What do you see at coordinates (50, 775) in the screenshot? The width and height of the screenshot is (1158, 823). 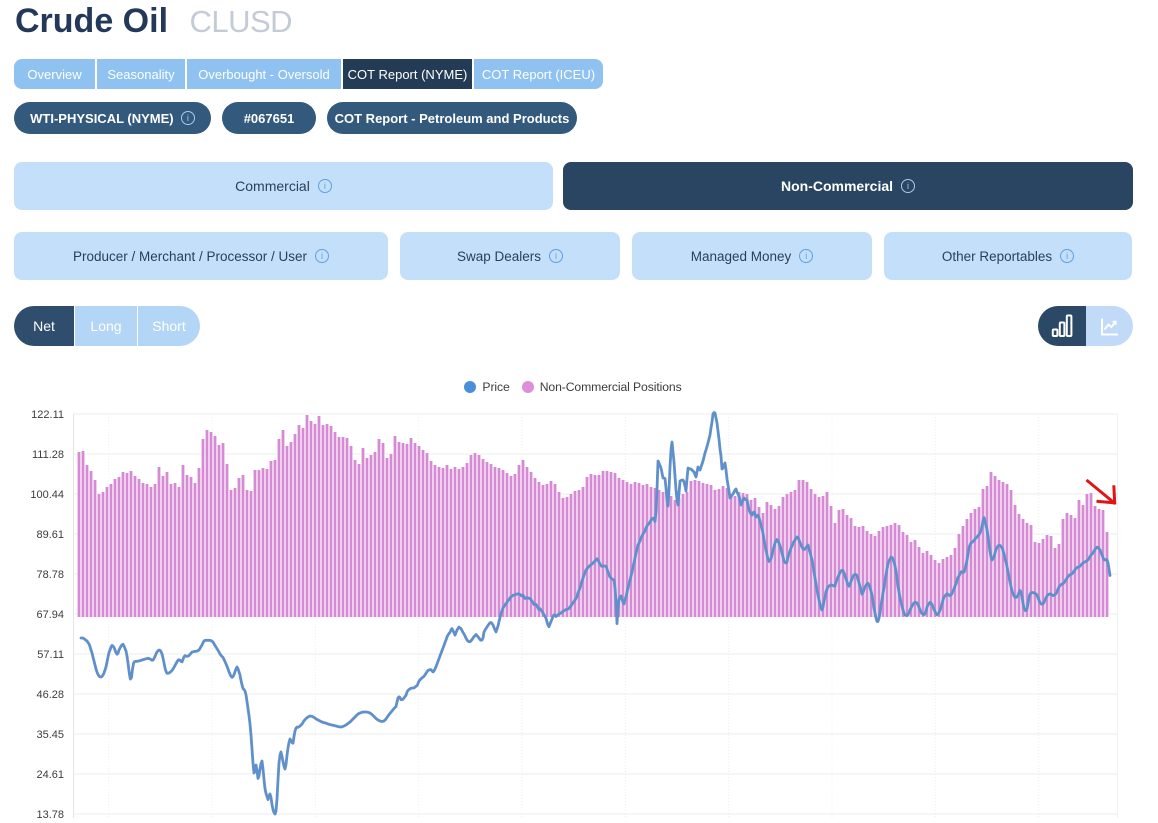 I see `svg-text: 24.61` at bounding box center [50, 775].